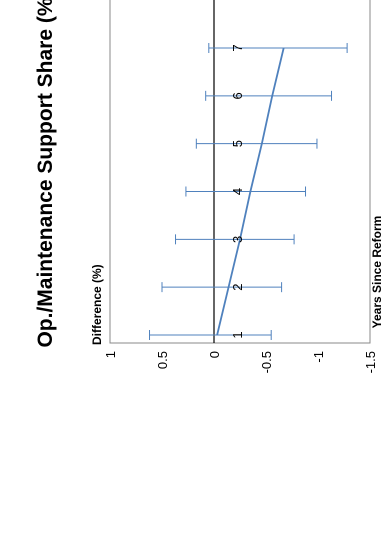 The image size is (385, 538). I want to click on x-tick-label: 4, so click(237, 191).